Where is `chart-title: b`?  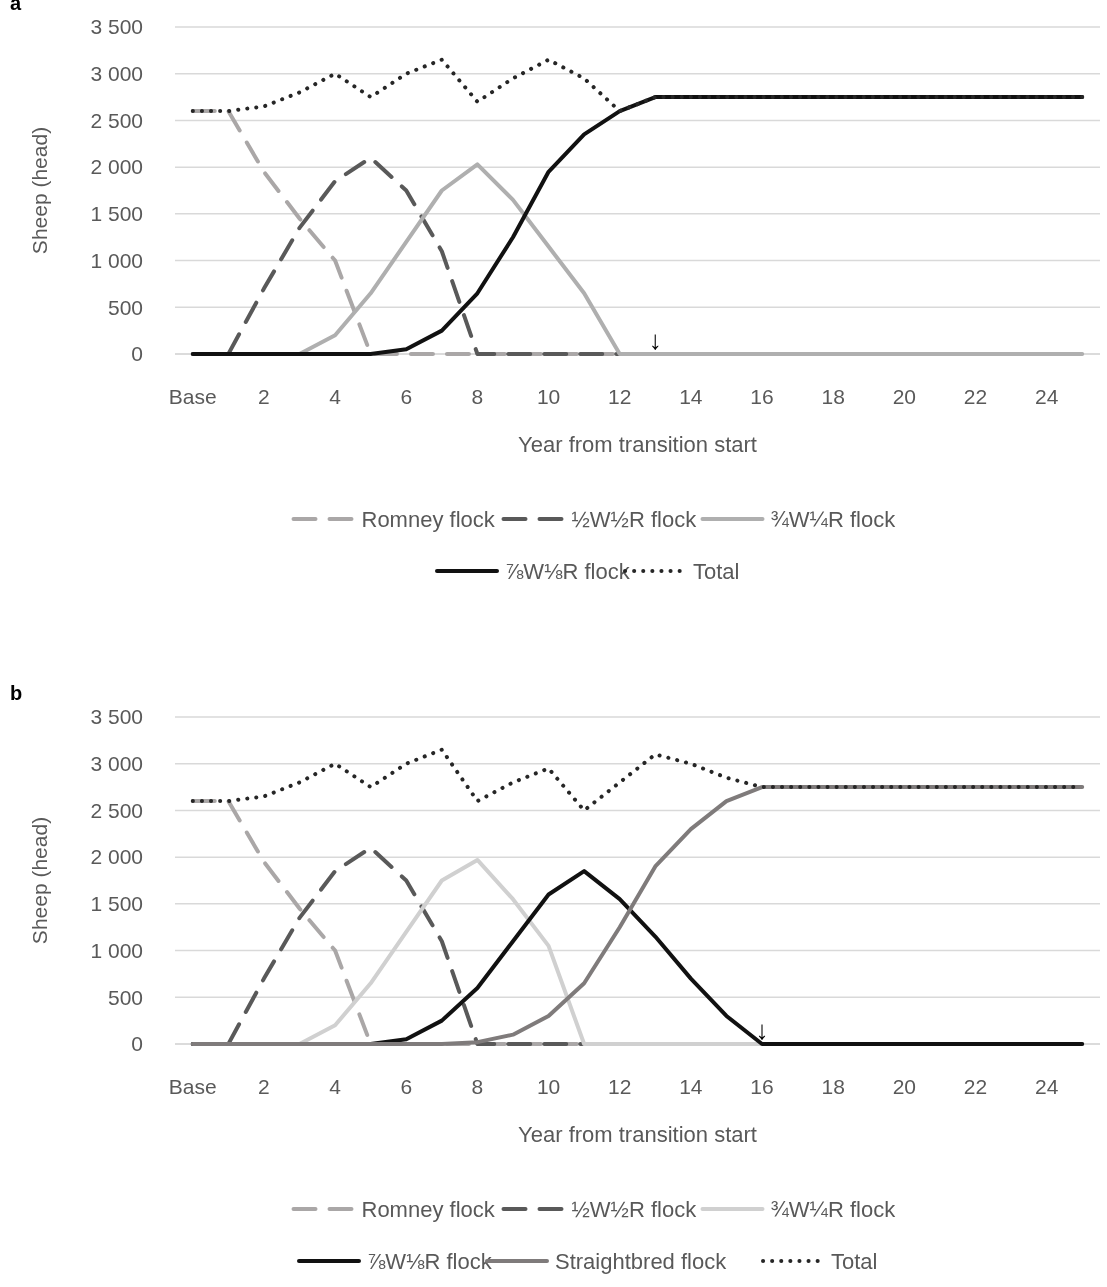
chart-title: b is located at coordinates (16, 693).